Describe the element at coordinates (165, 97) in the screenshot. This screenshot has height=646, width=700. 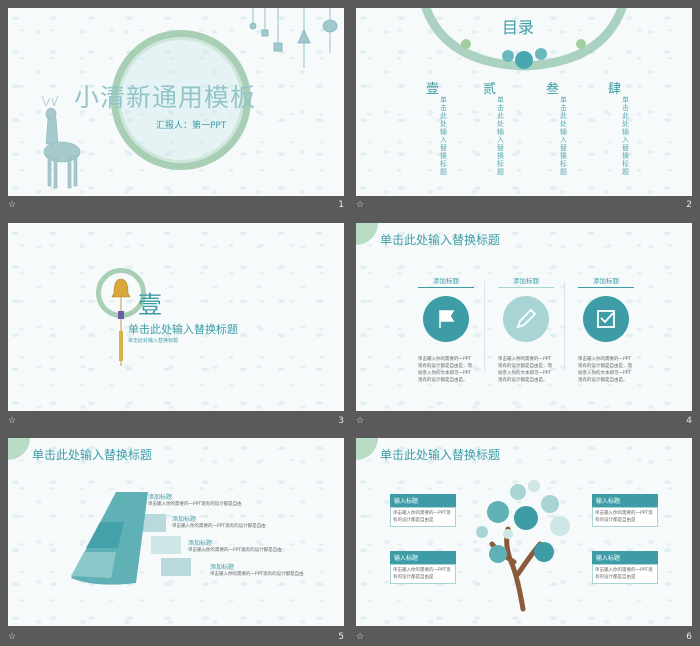
I see `slide-1-title: 小清新通用模板` at that location.